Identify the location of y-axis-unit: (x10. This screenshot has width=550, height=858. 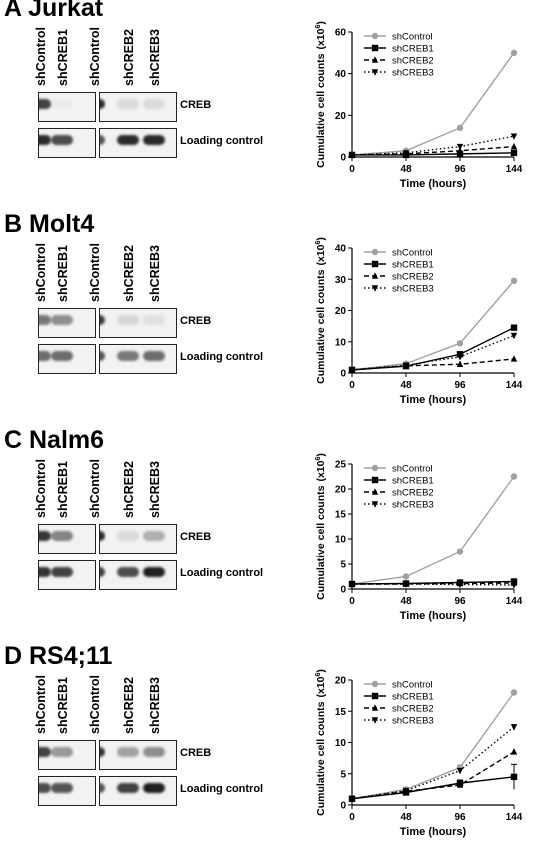
(321, 254).